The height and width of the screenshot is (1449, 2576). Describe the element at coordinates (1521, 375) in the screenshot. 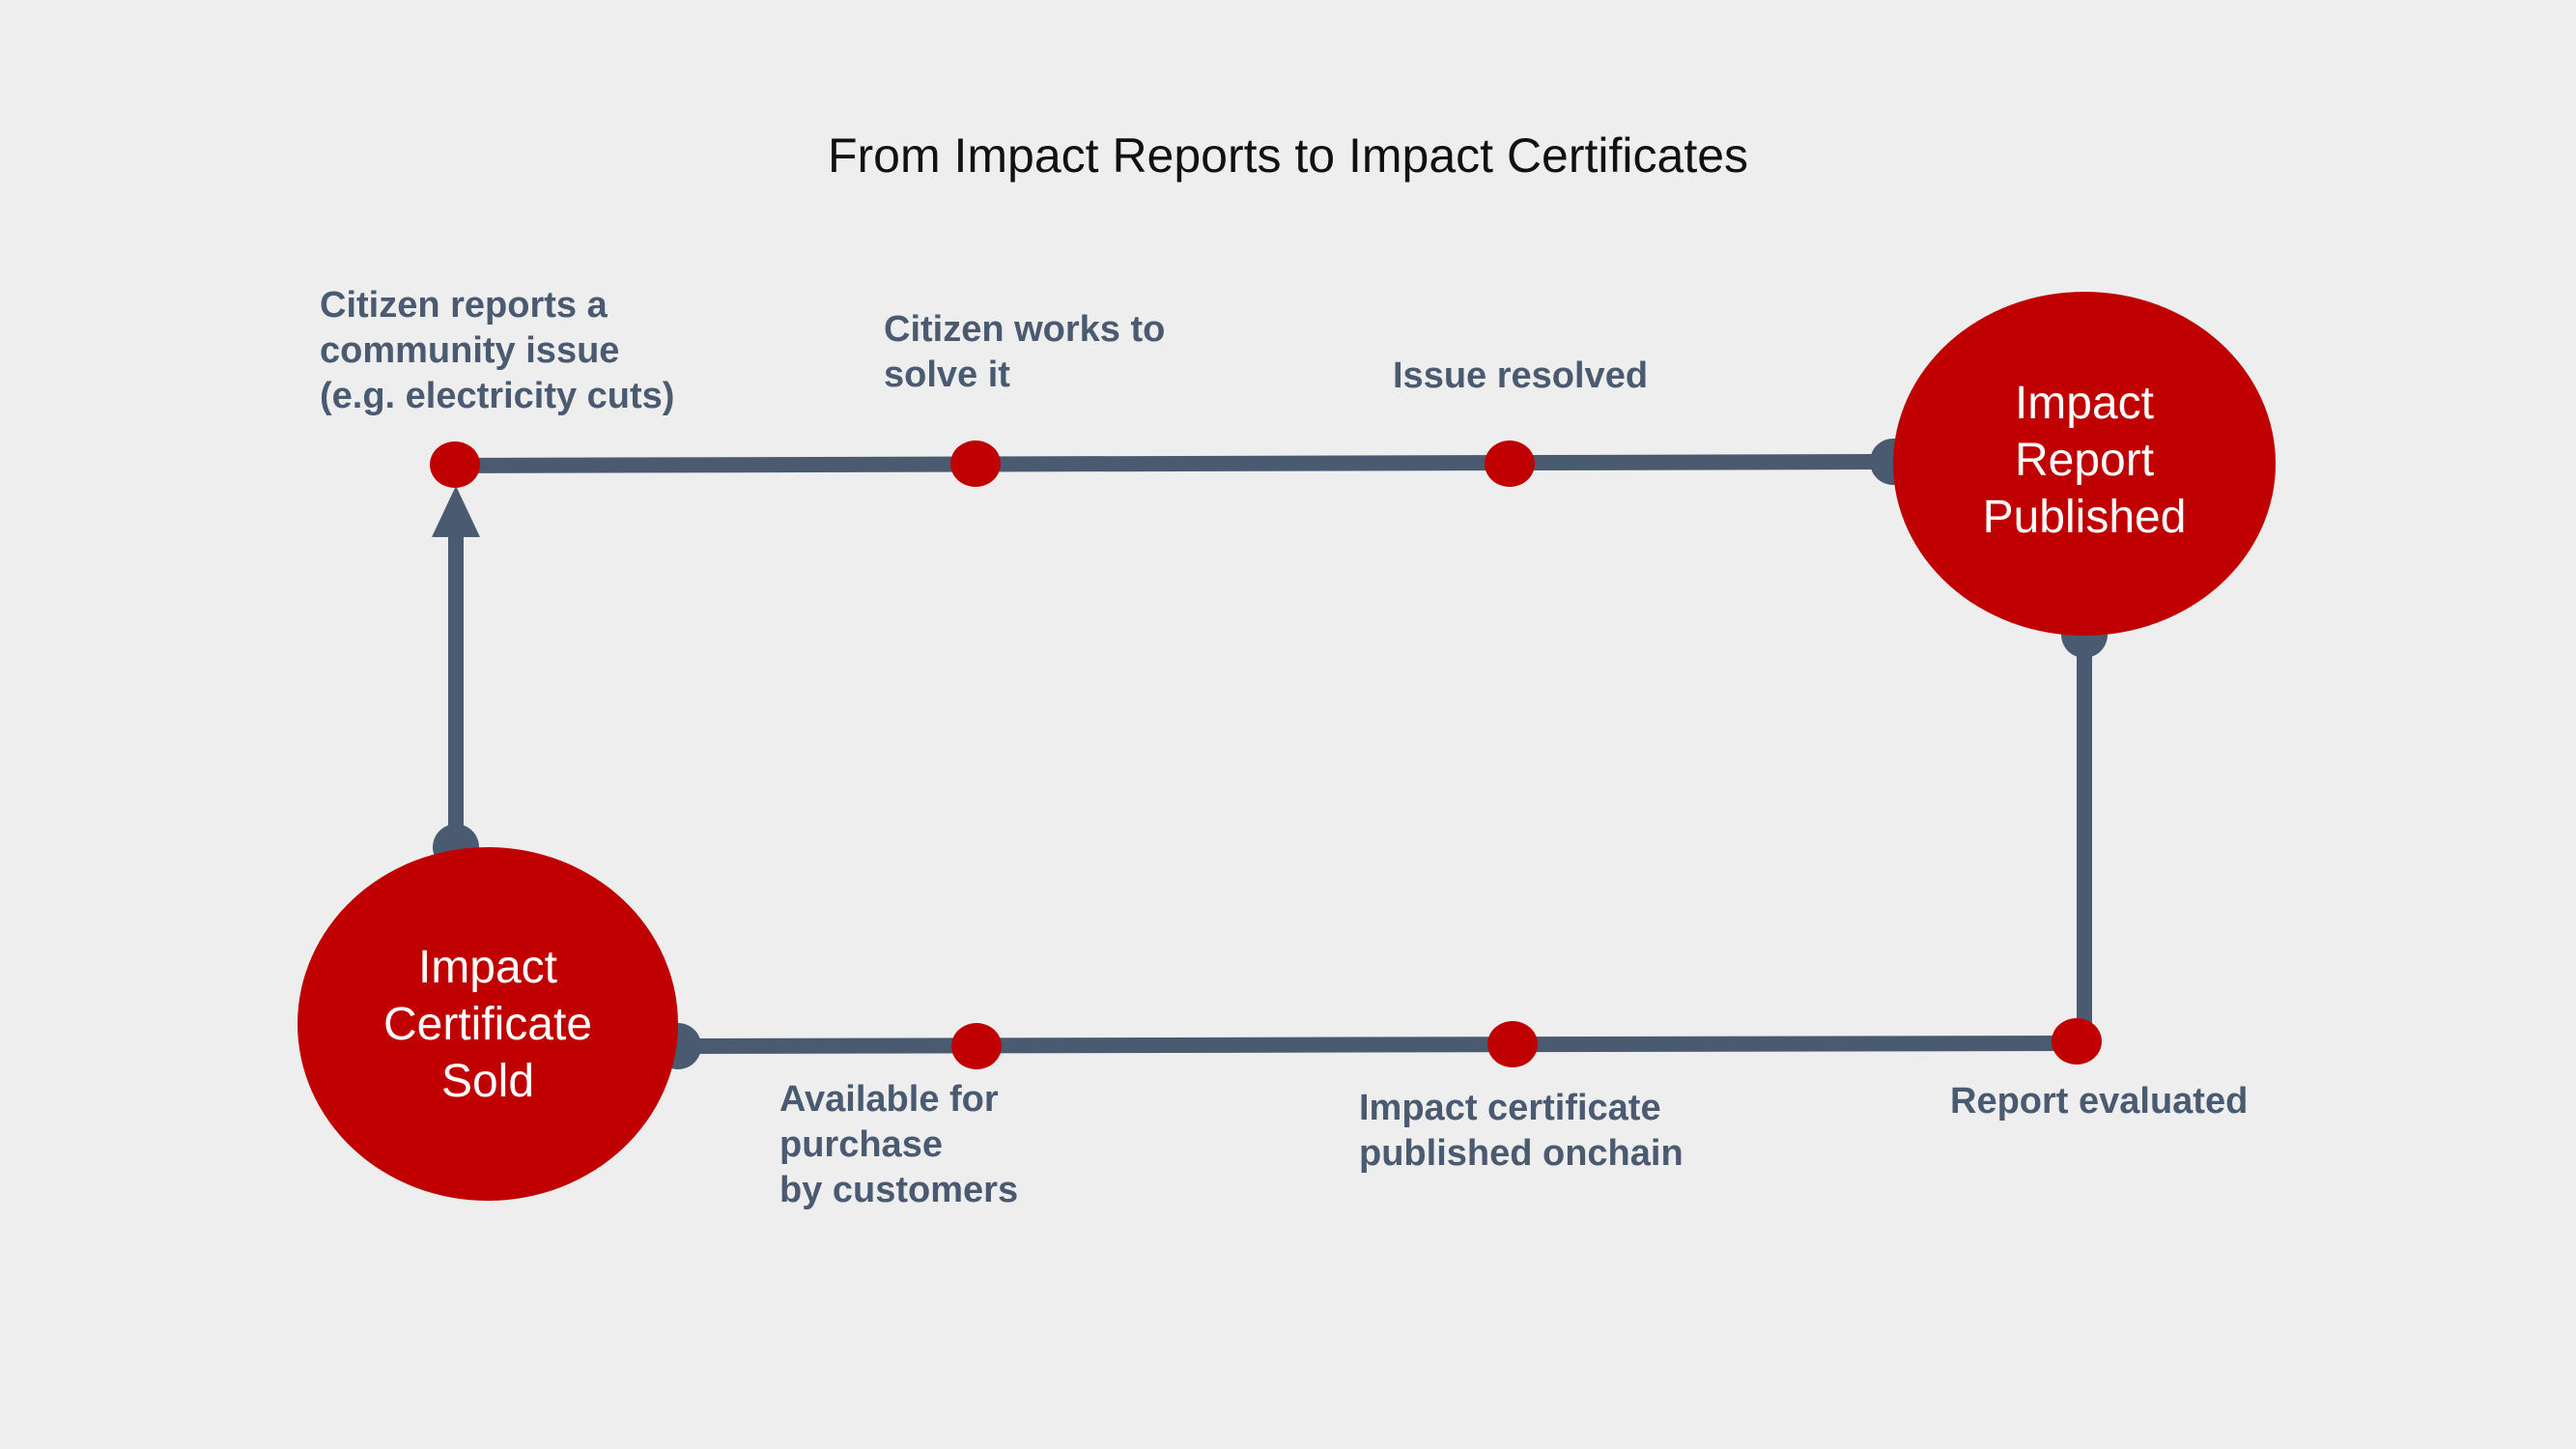

I see `step-label-issue-resolved: Issue resolved` at that location.